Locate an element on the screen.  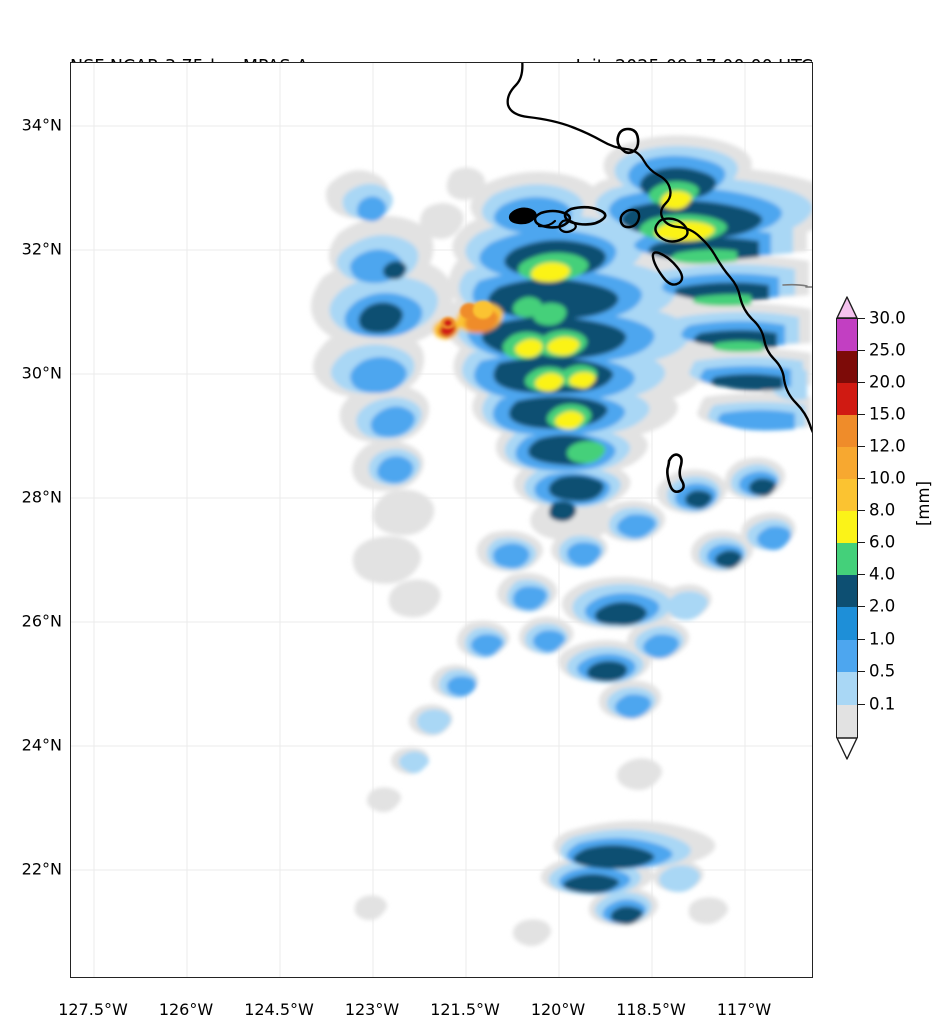
colorbar-tick-label: 15.0 is located at coordinates (887, 414).